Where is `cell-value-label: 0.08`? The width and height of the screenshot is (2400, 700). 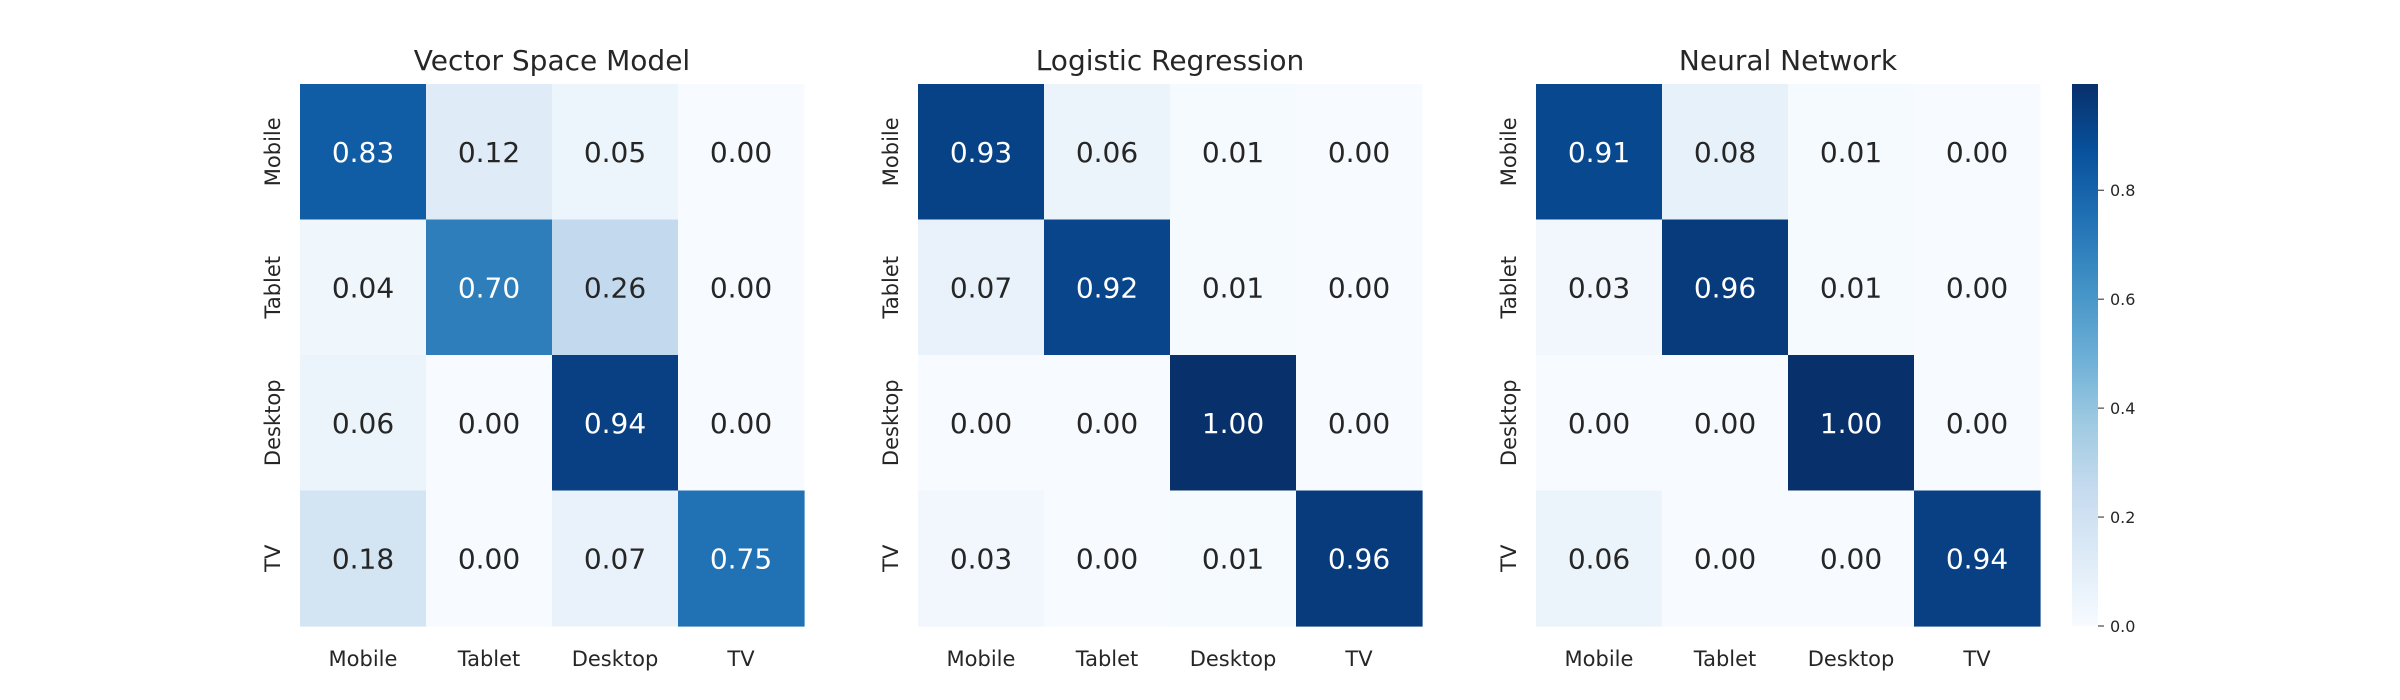
cell-value-label: 0.08 is located at coordinates (1725, 152).